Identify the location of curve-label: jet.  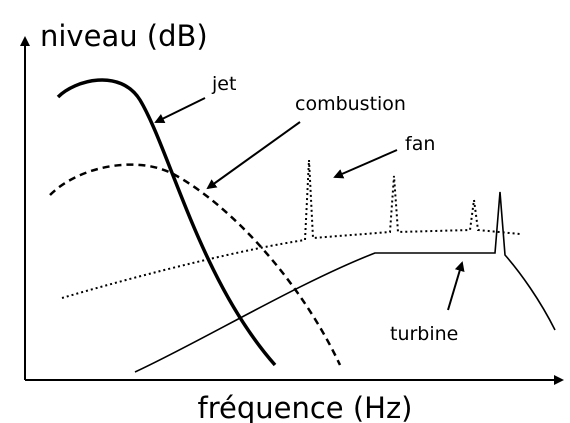
(223, 84).